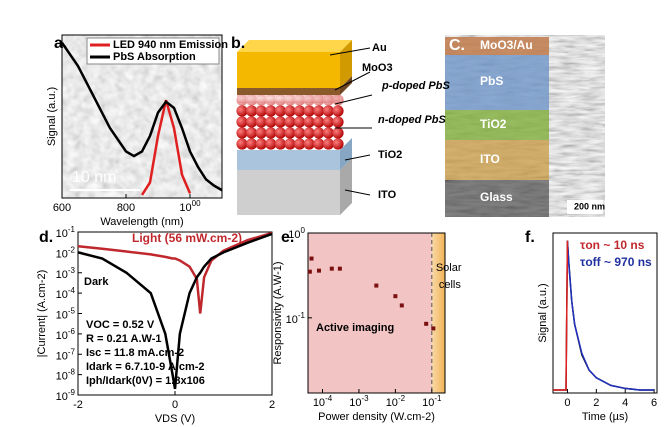  Describe the element at coordinates (145, 381) in the screenshot. I see `annotation: Iph/Idark(0V) = 1.8x106` at that location.